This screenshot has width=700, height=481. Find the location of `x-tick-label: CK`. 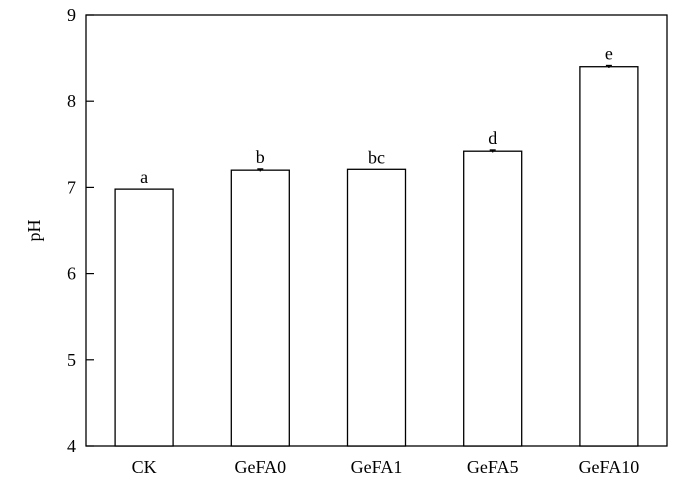

x-tick-label: CK is located at coordinates (144, 467).